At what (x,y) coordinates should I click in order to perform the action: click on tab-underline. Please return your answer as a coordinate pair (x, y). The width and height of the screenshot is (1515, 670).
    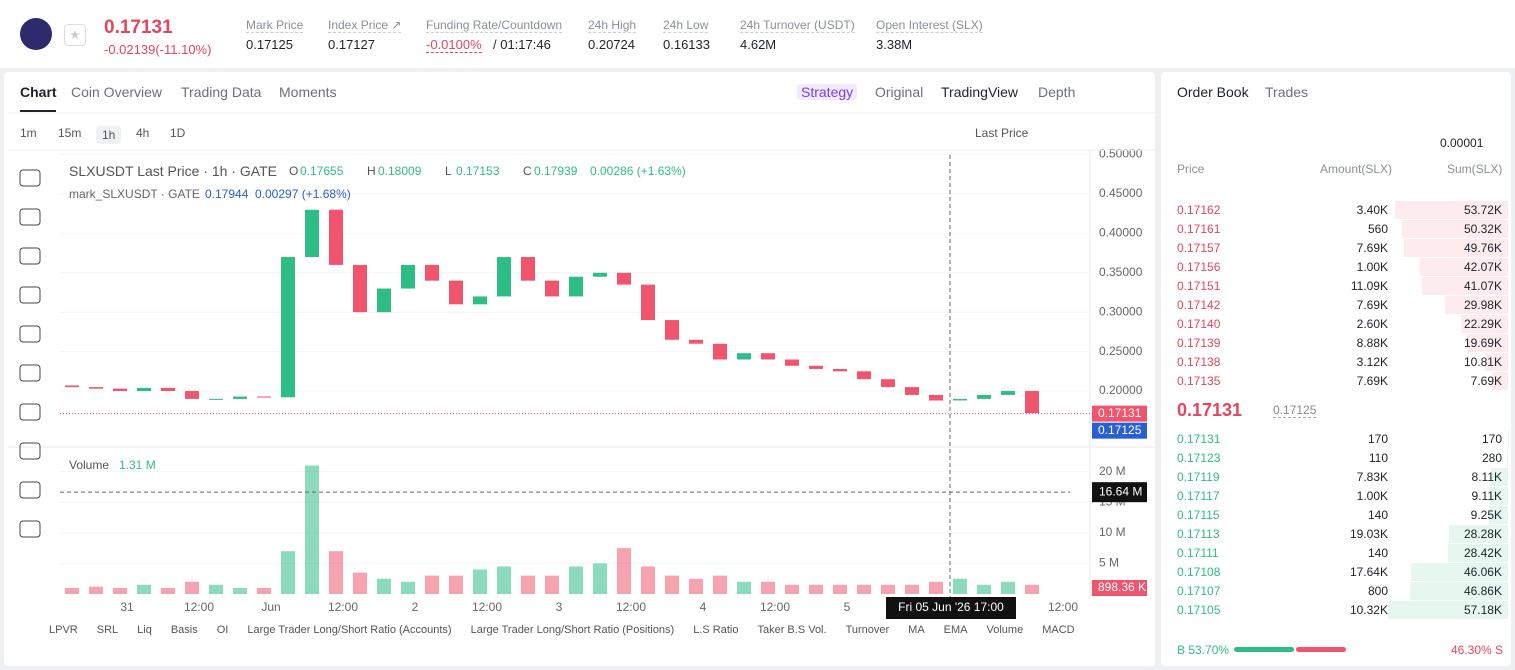
    Looking at the image, I should click on (38, 111).